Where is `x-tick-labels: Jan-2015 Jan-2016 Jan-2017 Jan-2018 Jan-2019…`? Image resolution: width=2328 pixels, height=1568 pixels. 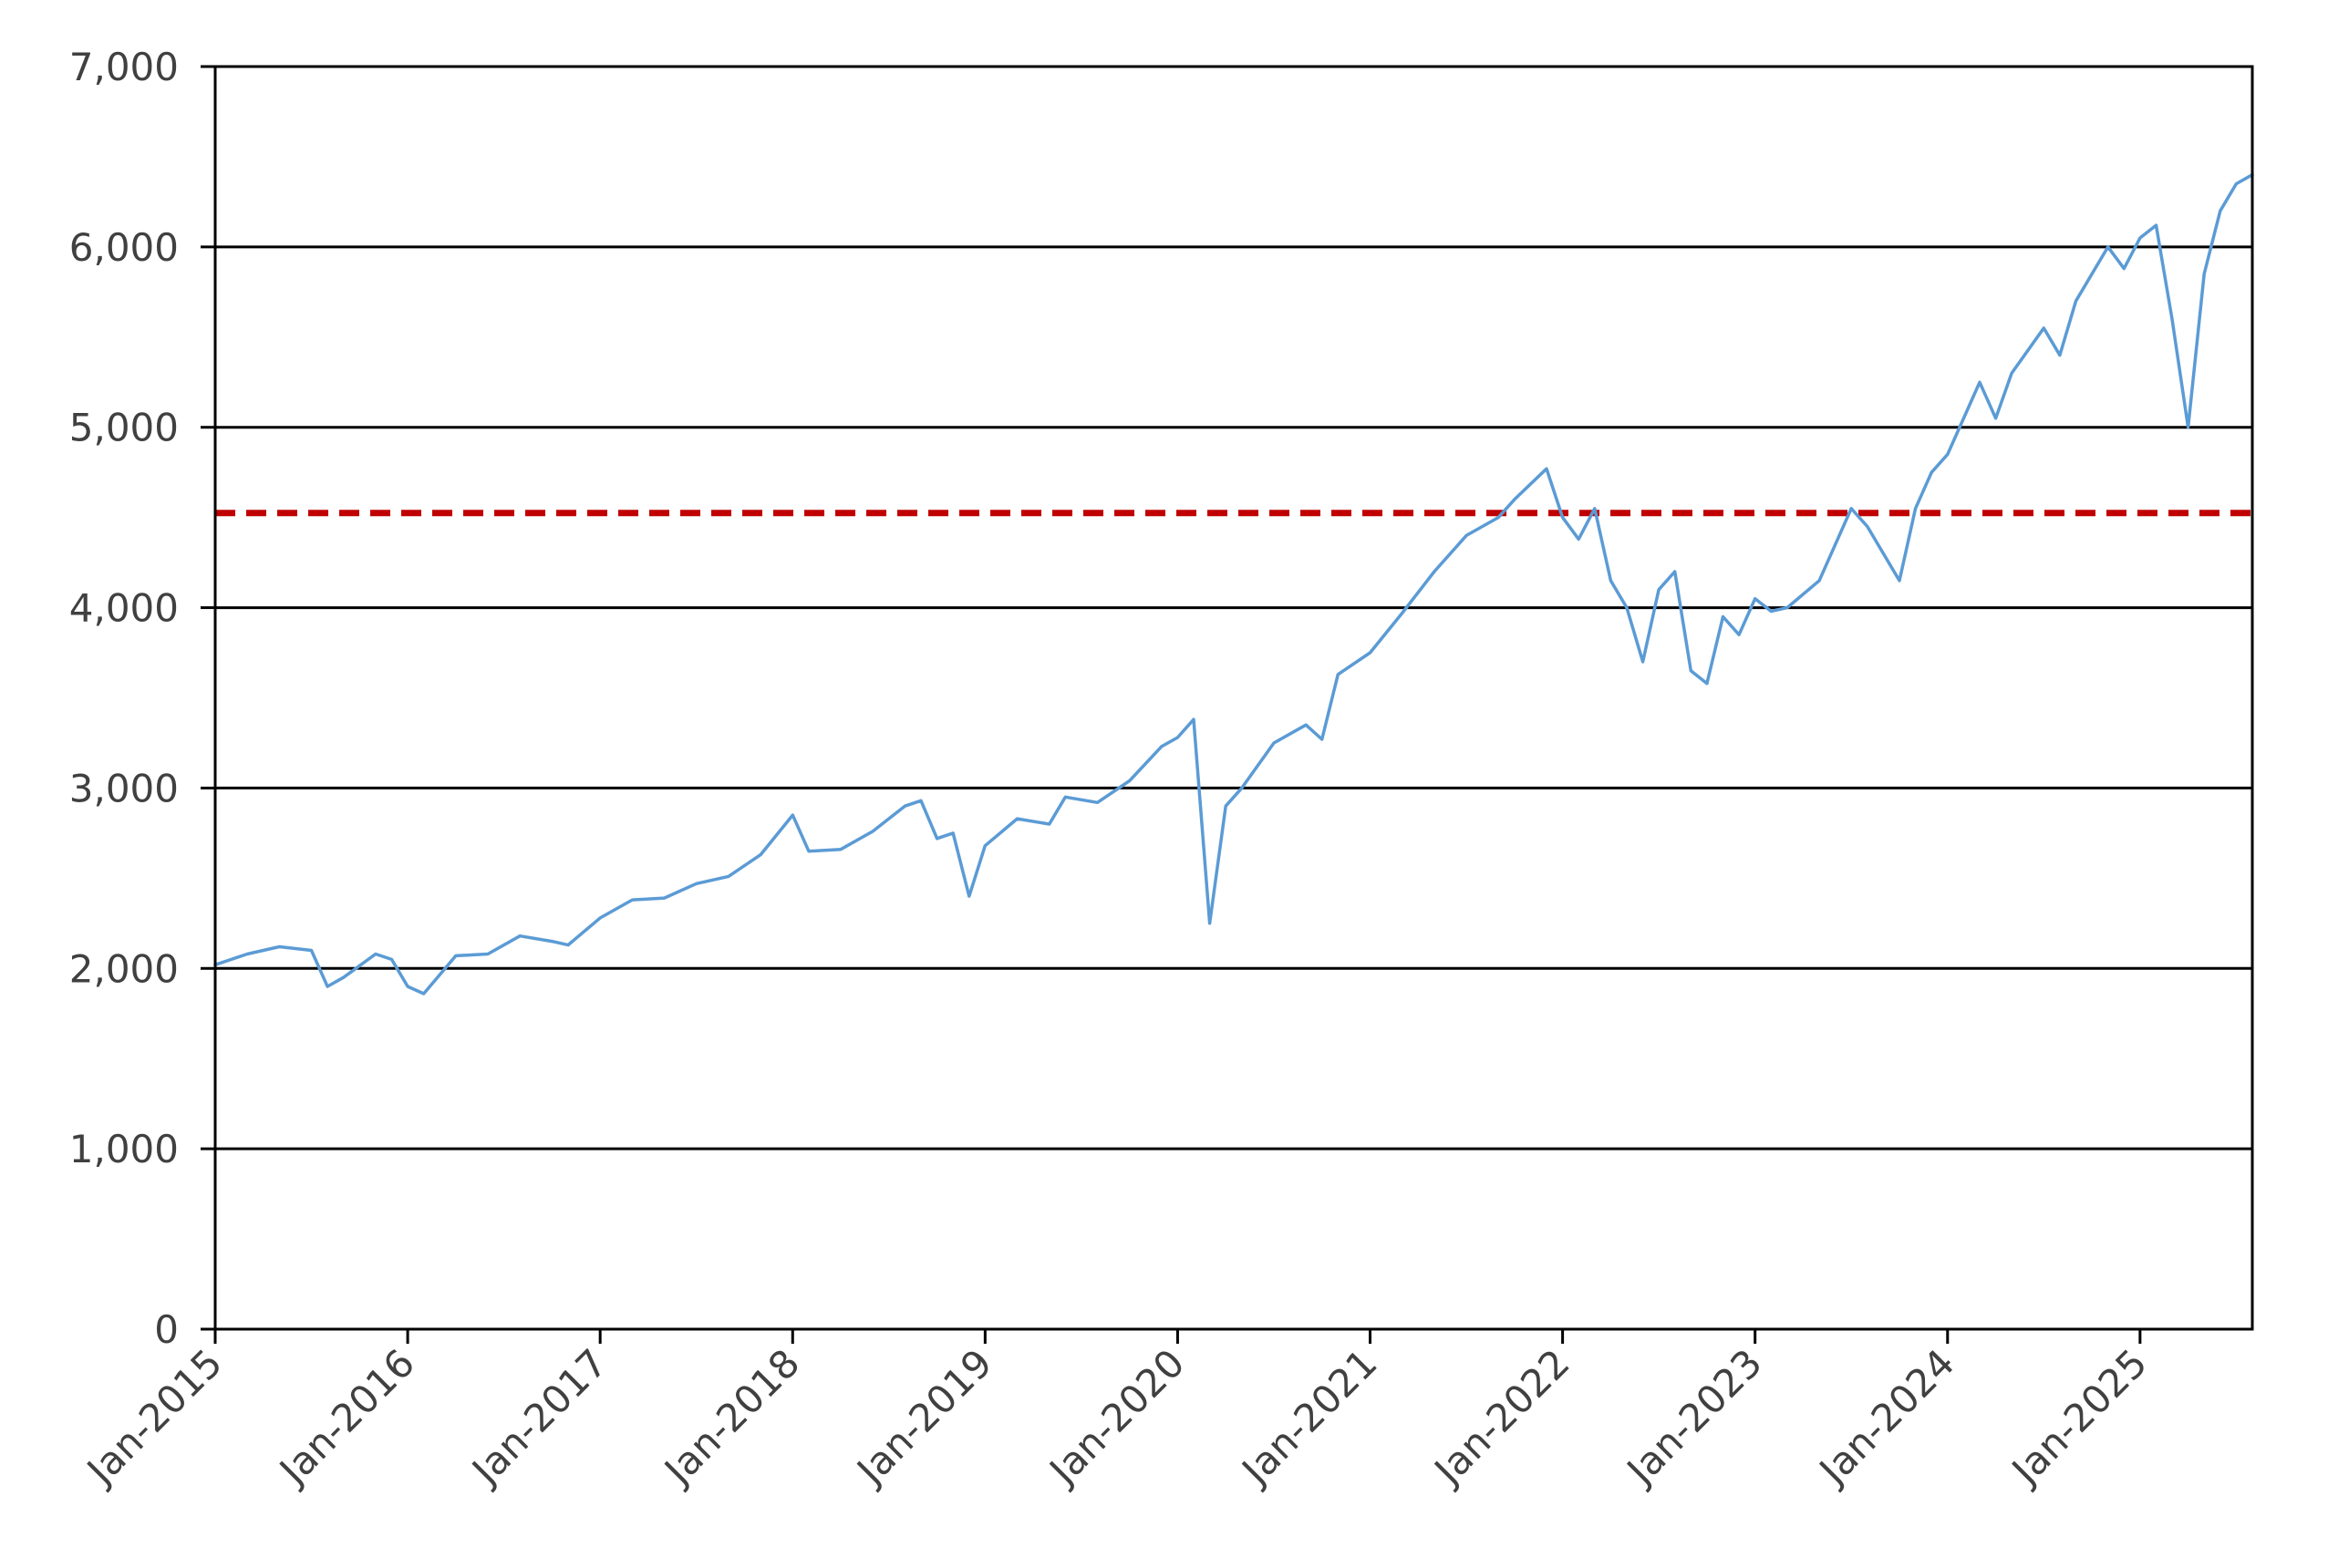 x-tick-labels: Jan-2015 Jan-2016 Jan-2017 Jan-2018 Jan-2019… is located at coordinates (1116, 1417).